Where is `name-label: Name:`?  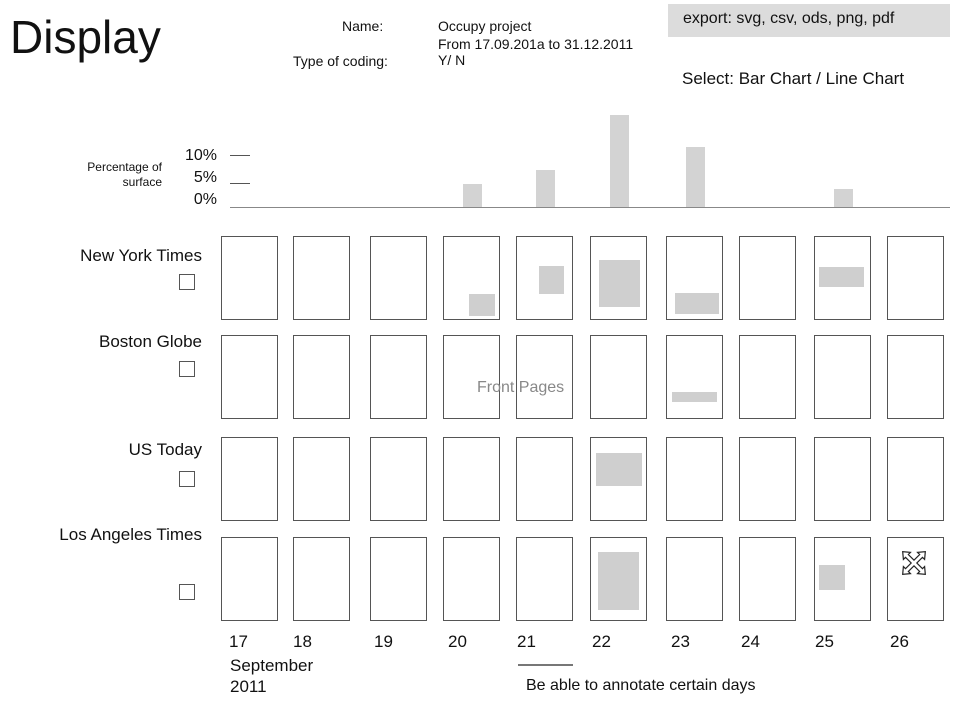
name-label: Name: is located at coordinates (363, 26).